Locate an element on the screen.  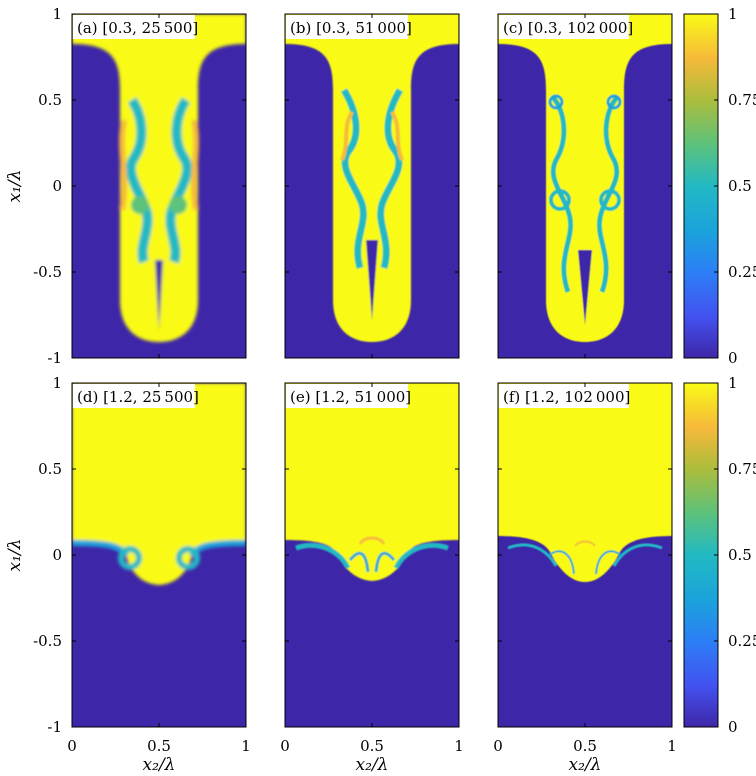
x-axis-label-c: x₂/λ is located at coordinates (585, 765).